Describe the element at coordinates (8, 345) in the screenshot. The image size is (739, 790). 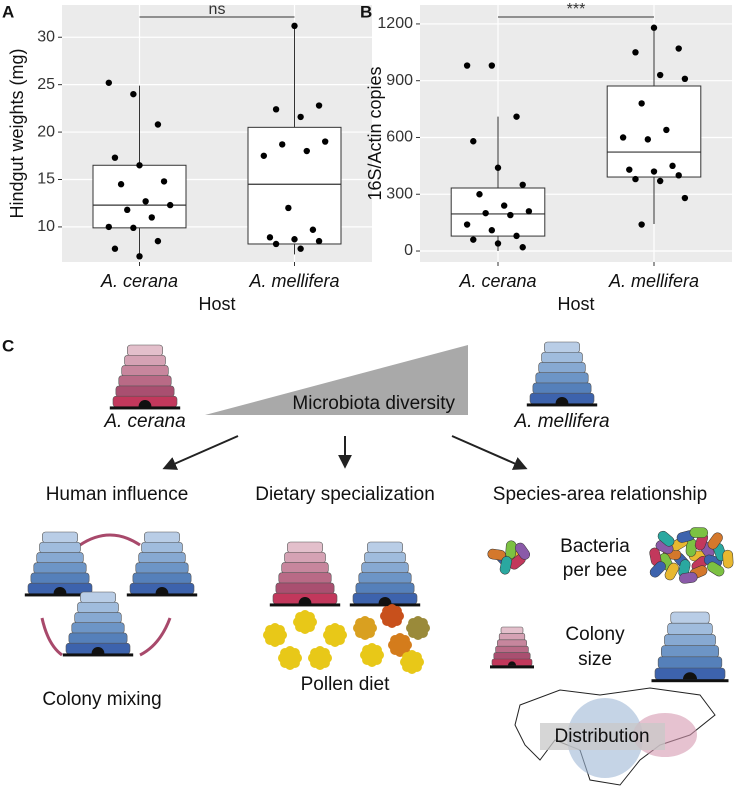
I see `panel-label: C` at that location.